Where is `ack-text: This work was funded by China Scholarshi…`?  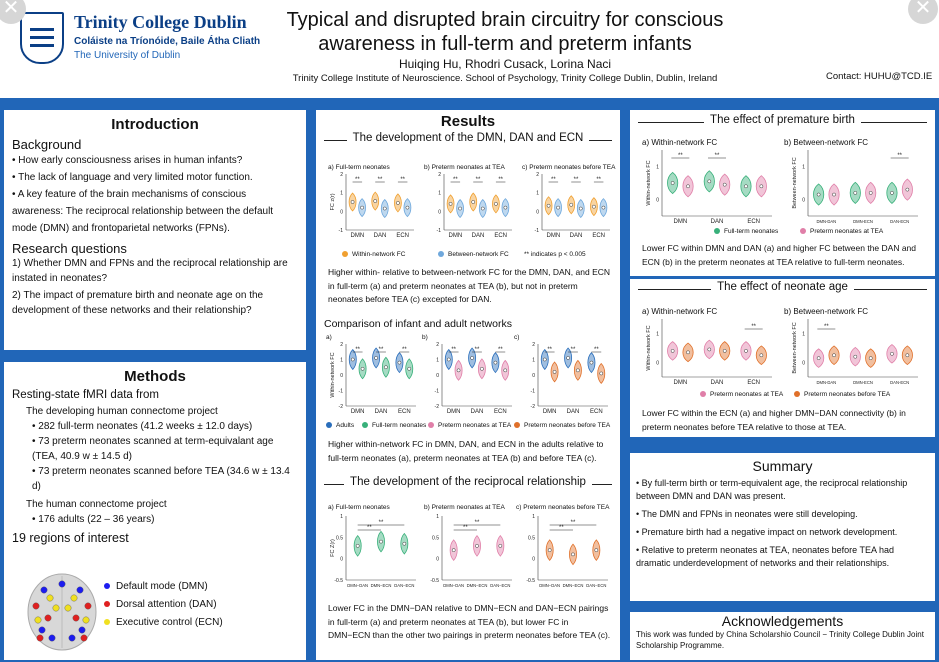 ack-text: This work was funded by China Scholarshi… is located at coordinates (780, 640).